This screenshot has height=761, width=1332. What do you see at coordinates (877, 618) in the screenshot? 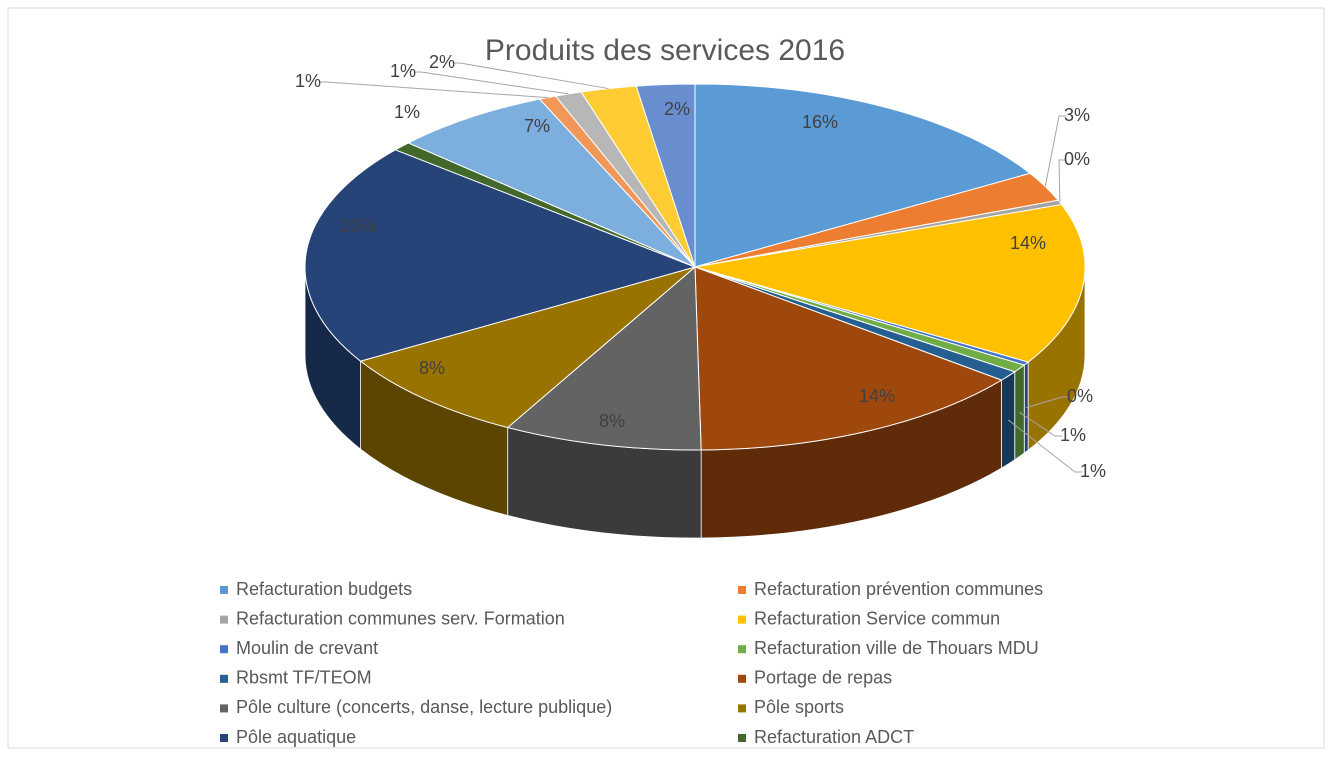
I see `legend-label: Refacturation Service commun` at bounding box center [877, 618].